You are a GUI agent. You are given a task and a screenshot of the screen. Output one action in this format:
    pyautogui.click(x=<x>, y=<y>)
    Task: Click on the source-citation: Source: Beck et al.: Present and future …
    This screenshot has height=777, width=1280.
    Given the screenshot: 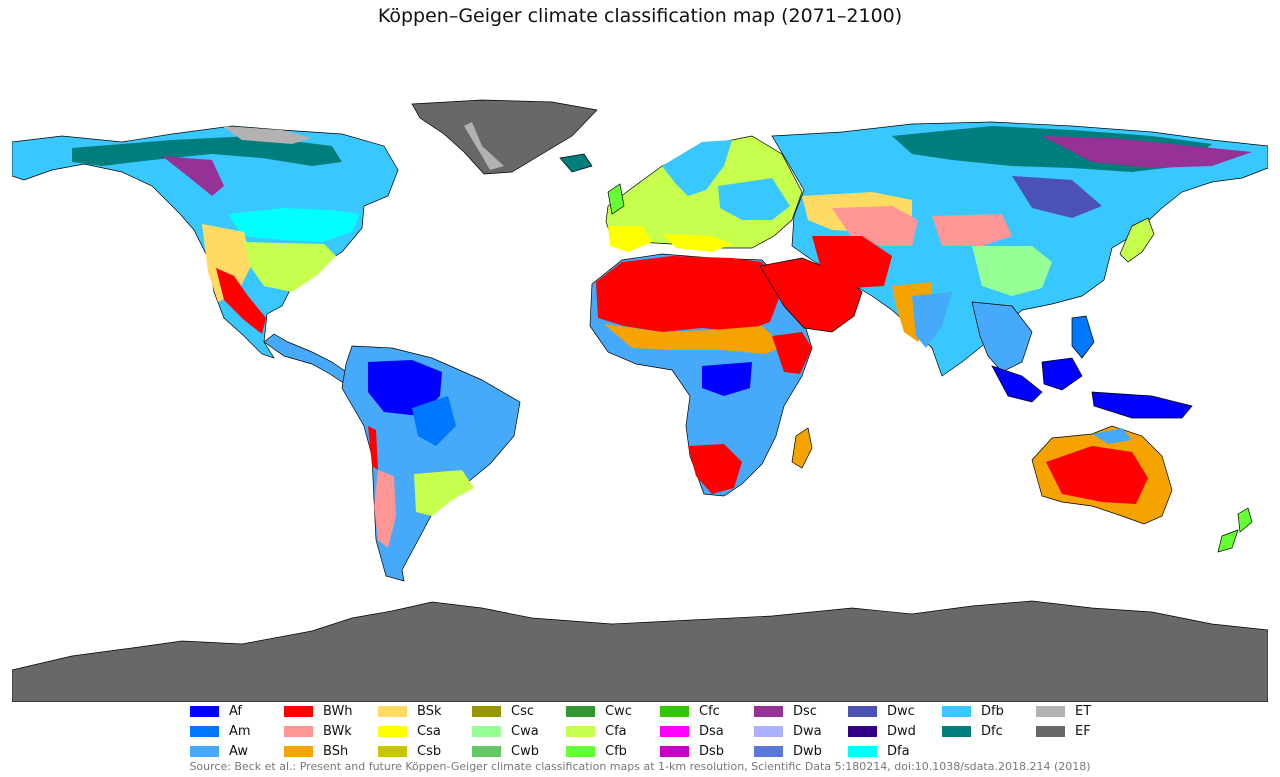 What is the action you would take?
    pyautogui.click(x=640, y=766)
    